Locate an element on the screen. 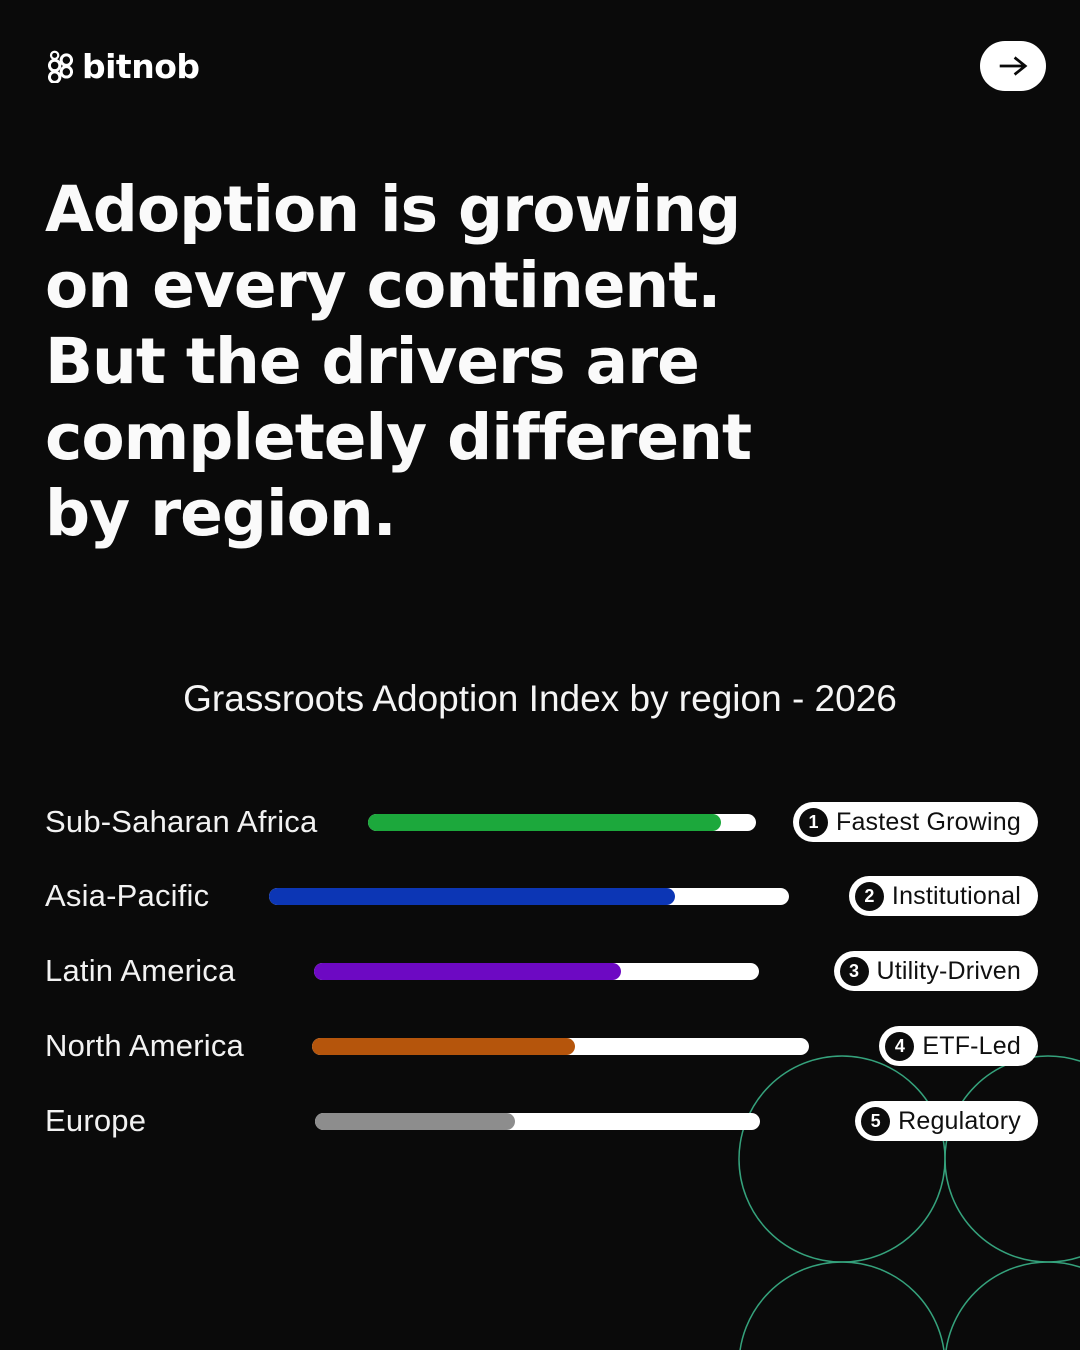  rank-number: 4 is located at coordinates (900, 1046).